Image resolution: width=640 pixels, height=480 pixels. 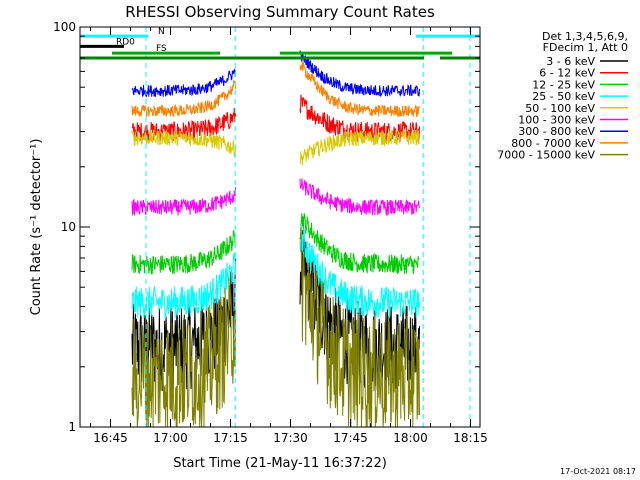 I want to click on legend-header-line-1: Det 1,3,4,5,6,9,, so click(x=585, y=36).